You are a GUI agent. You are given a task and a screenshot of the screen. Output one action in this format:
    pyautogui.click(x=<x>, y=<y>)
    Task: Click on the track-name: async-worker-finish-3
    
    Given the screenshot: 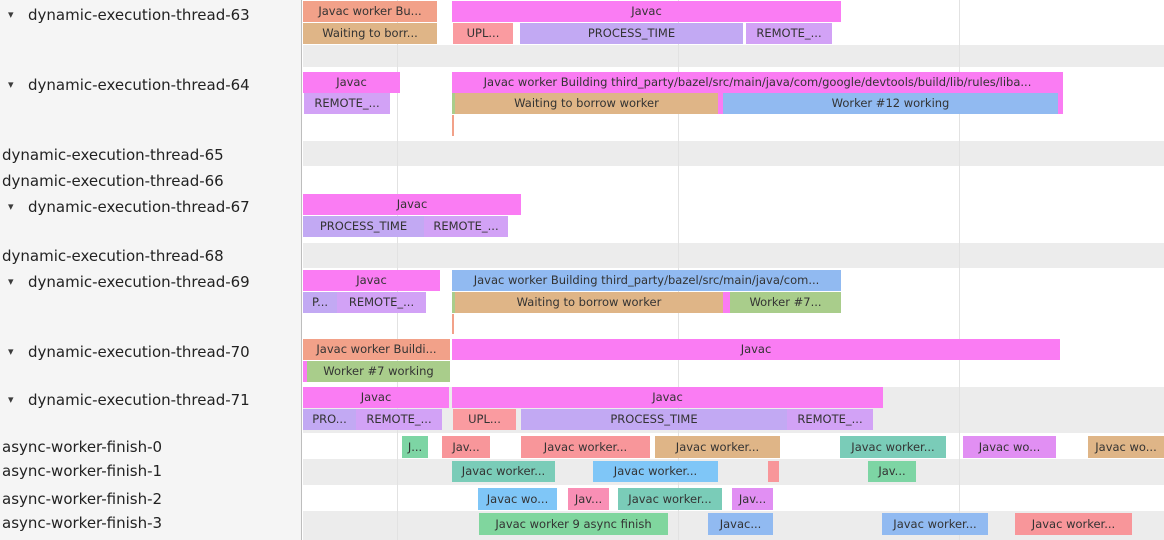 What is the action you would take?
    pyautogui.click(x=82, y=523)
    